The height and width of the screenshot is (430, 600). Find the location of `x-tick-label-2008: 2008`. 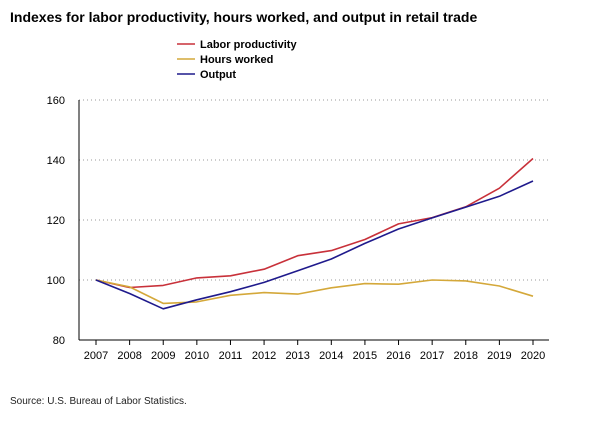

x-tick-label-2008: 2008 is located at coordinates (129, 356).